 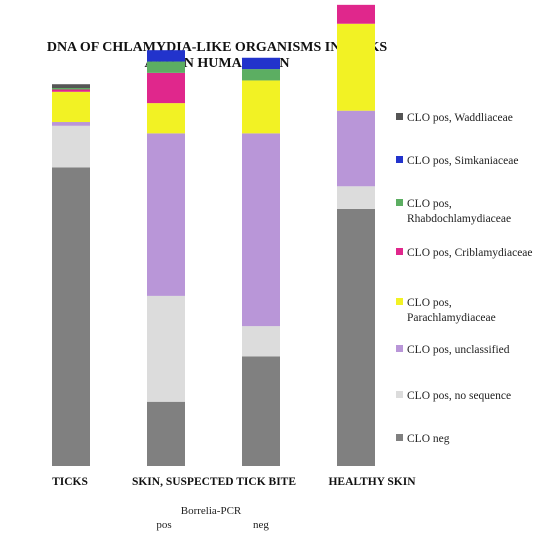 I want to click on legend-label: CLO pos, no sequence, so click(x=459, y=396).